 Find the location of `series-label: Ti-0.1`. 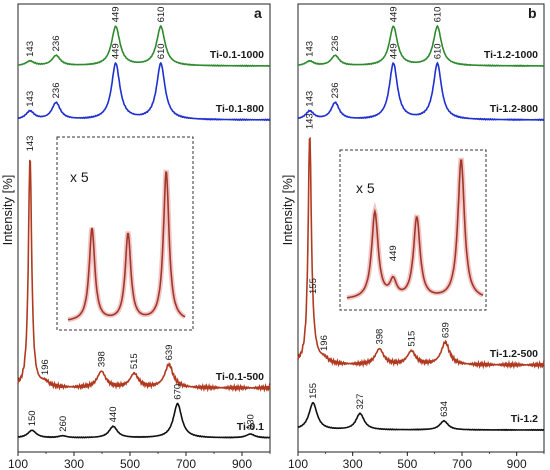

series-label: Ti-0.1 is located at coordinates (250, 427).